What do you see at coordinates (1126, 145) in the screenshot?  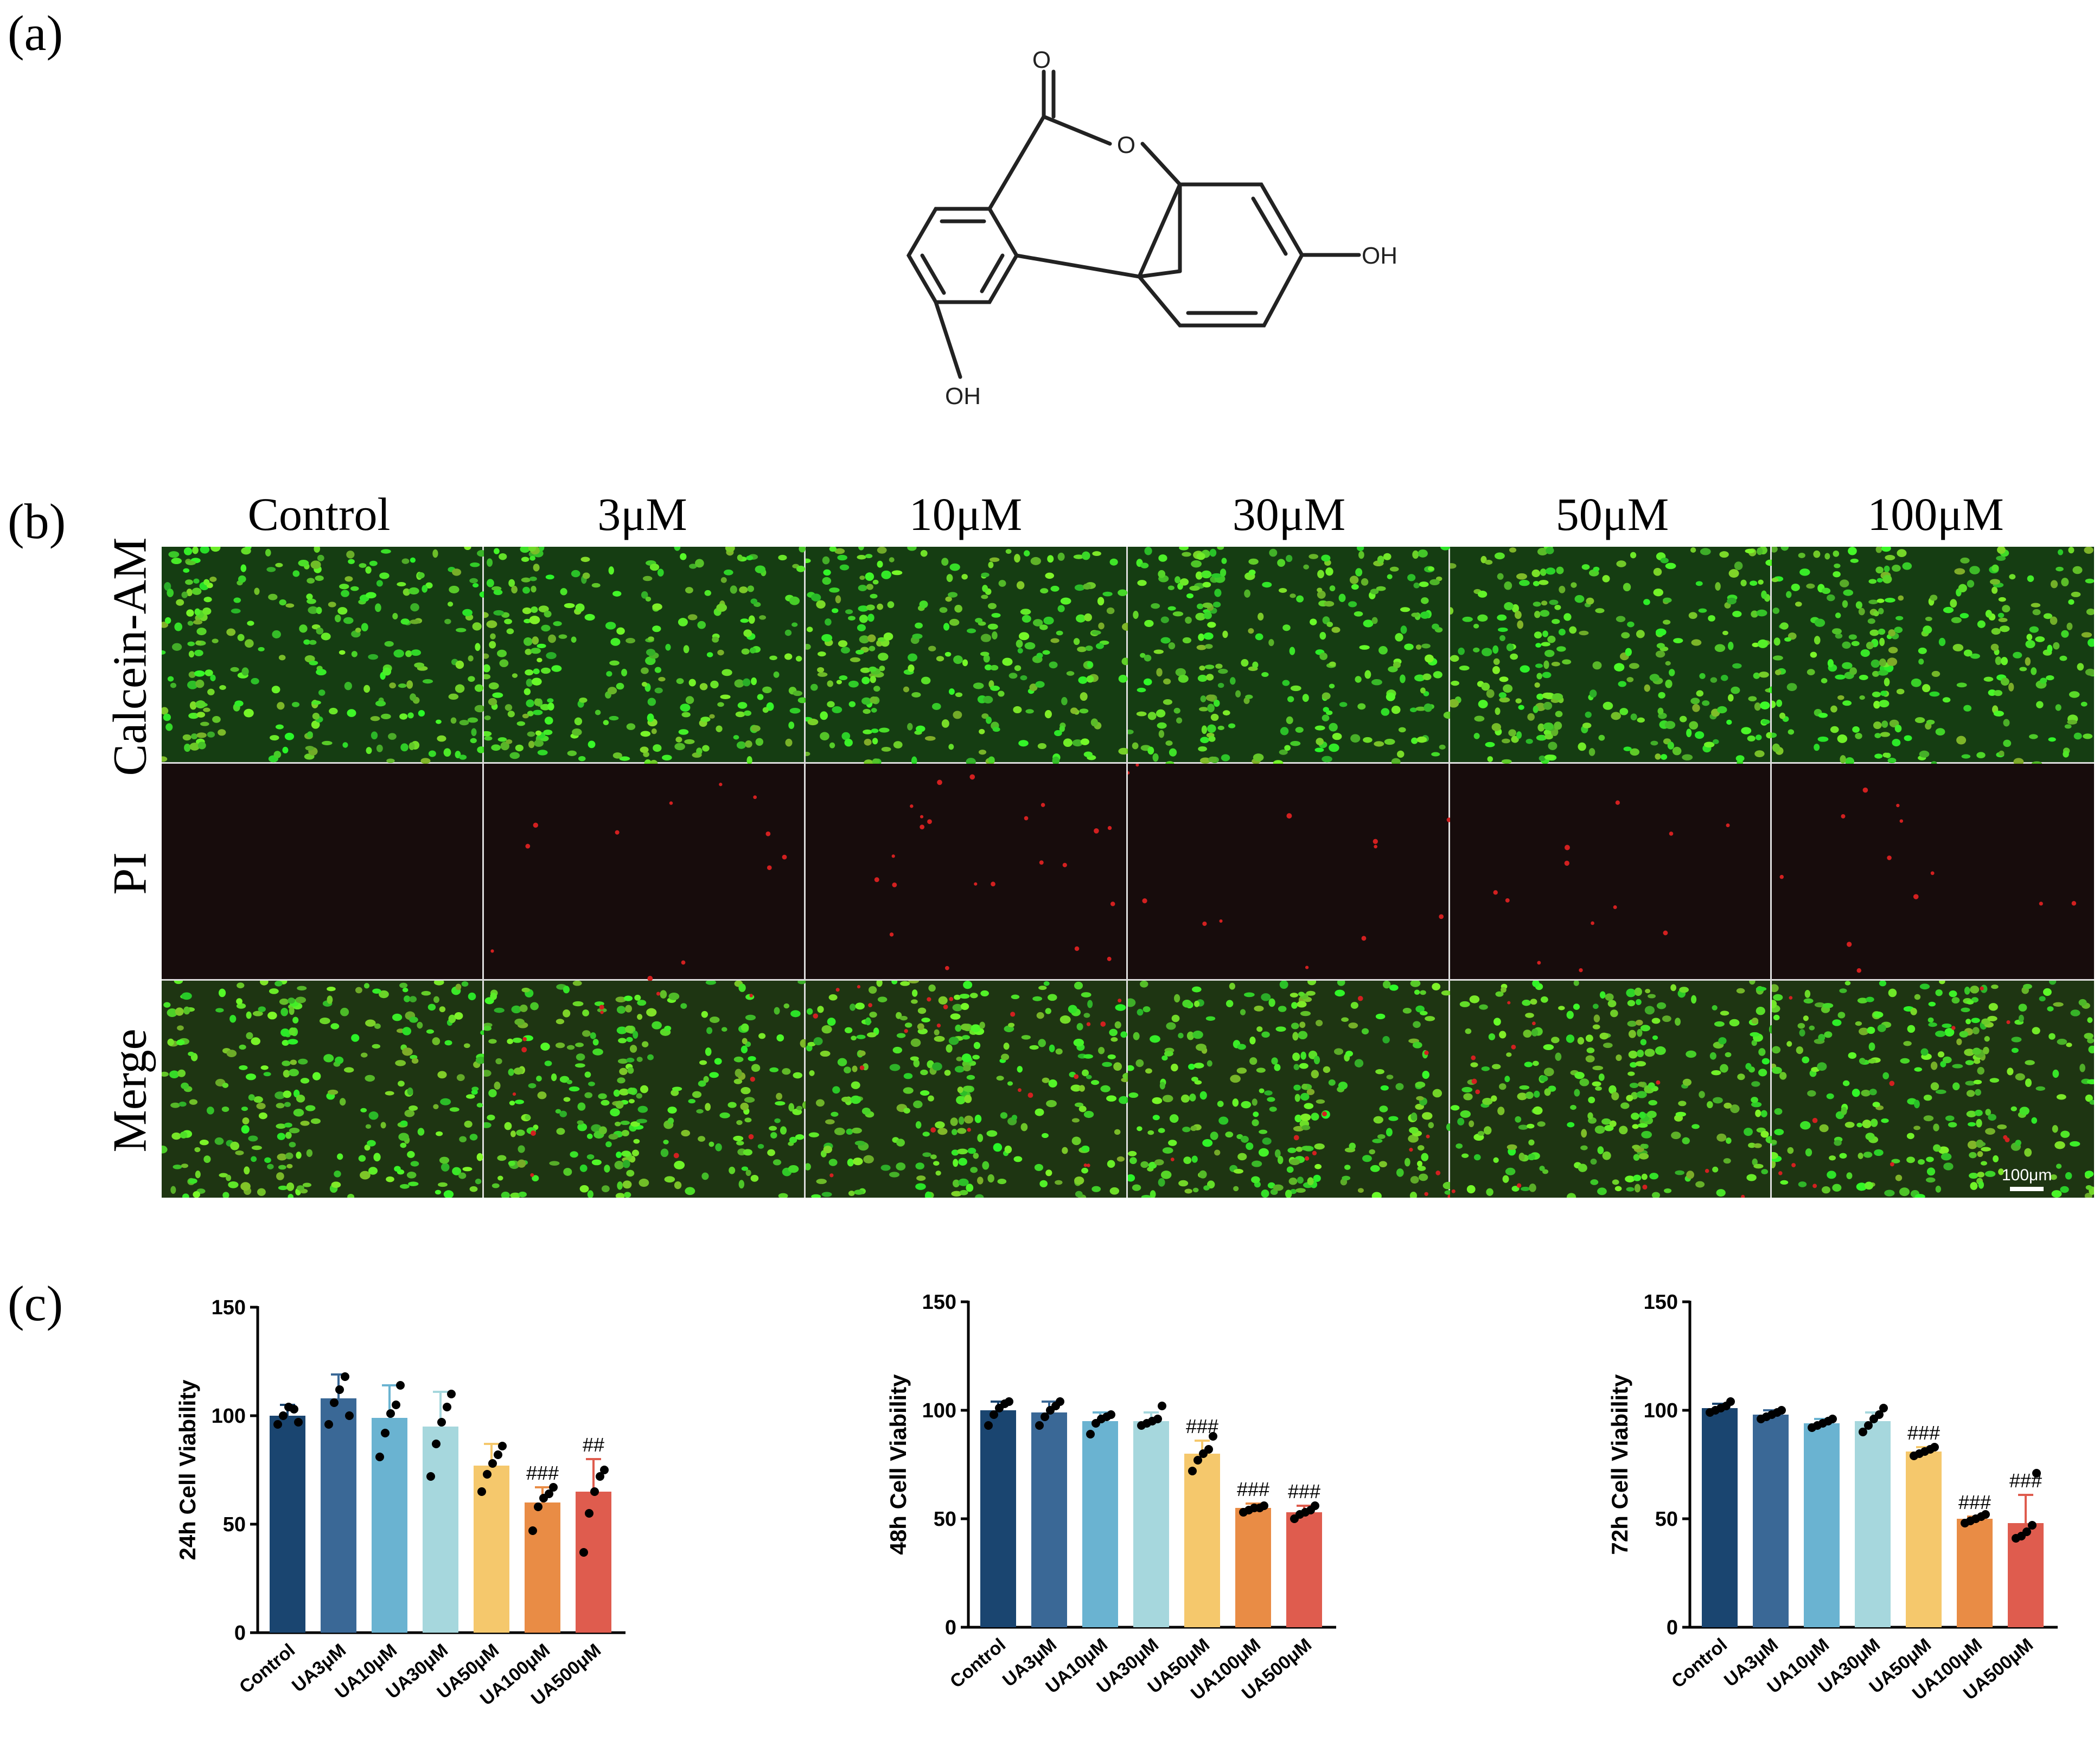 I see `ring-o: O` at bounding box center [1126, 145].